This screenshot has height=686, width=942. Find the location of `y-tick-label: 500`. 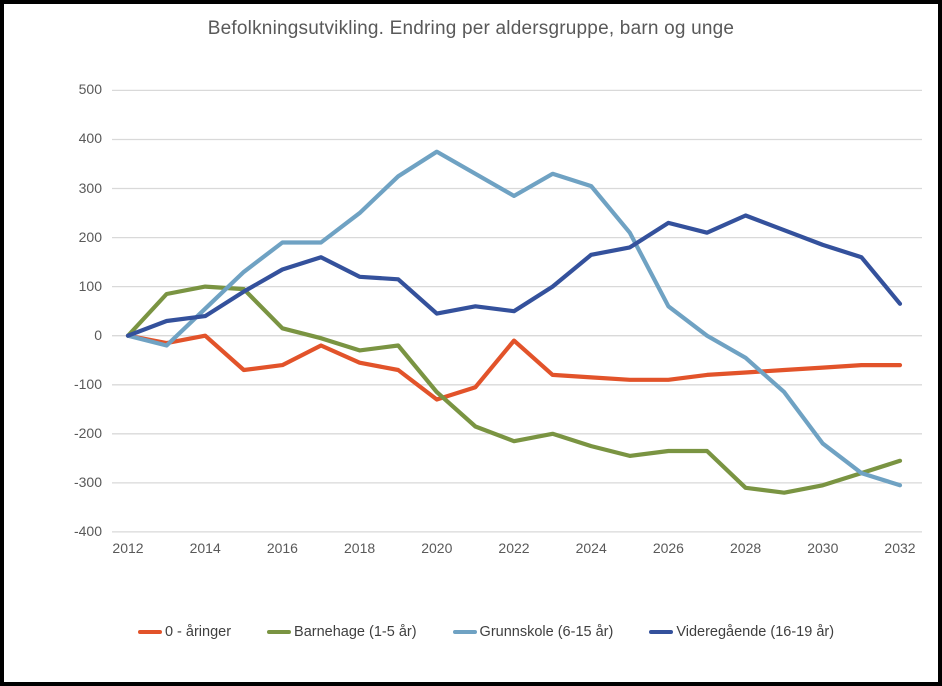

y-tick-label: 500 is located at coordinates (90, 89).